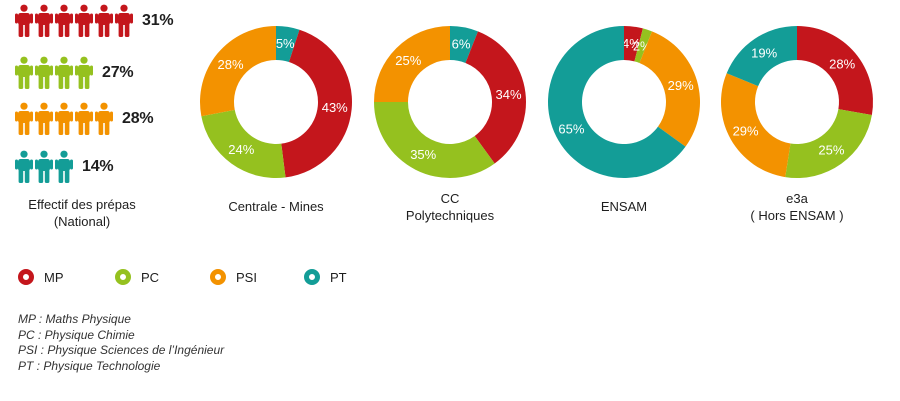 This screenshot has width=900, height=401. I want to click on national-caption-line1: Effectif des prépas, so click(82, 204).